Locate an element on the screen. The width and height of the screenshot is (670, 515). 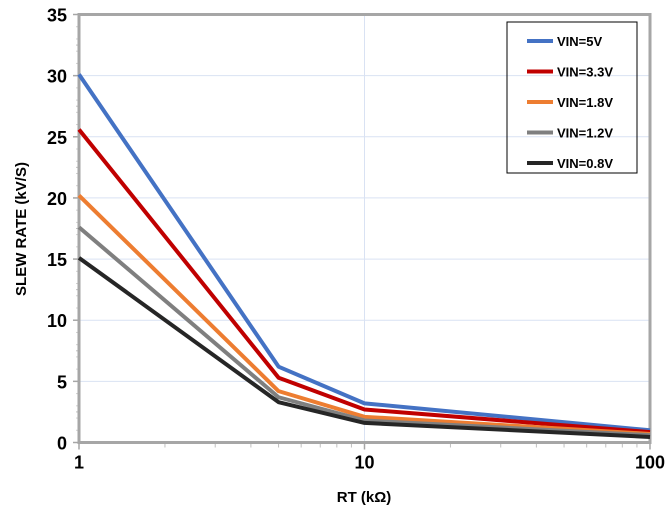
y-tick-label: 20 is located at coordinates (57, 199).